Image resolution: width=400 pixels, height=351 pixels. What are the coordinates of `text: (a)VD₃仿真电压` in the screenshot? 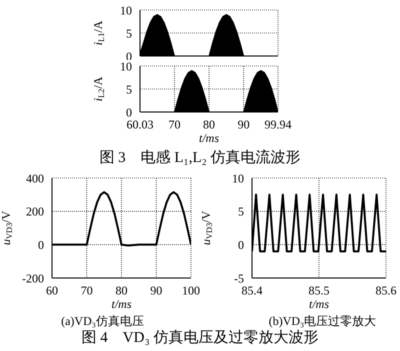 It's located at (102, 321).